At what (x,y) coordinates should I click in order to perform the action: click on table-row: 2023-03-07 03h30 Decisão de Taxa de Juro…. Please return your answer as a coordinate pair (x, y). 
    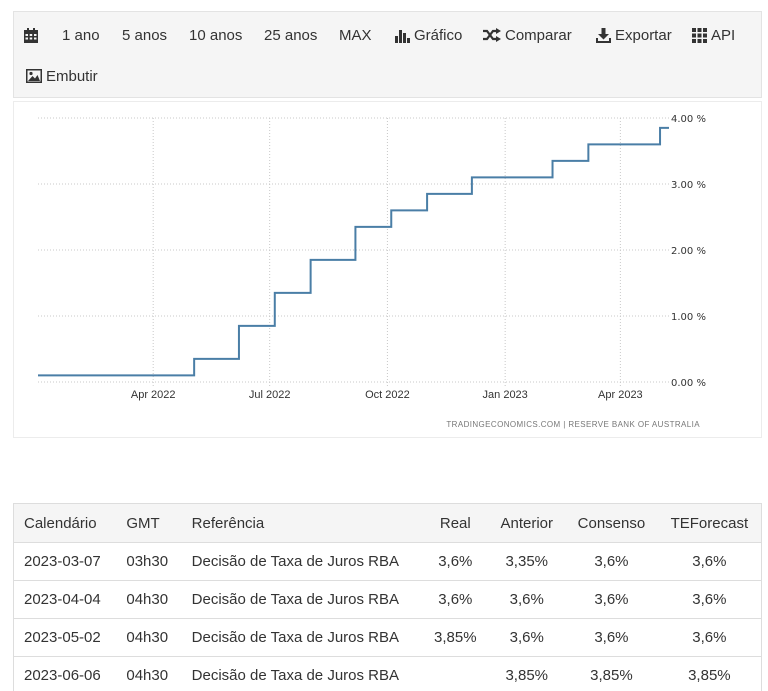
    Looking at the image, I should click on (387, 561).